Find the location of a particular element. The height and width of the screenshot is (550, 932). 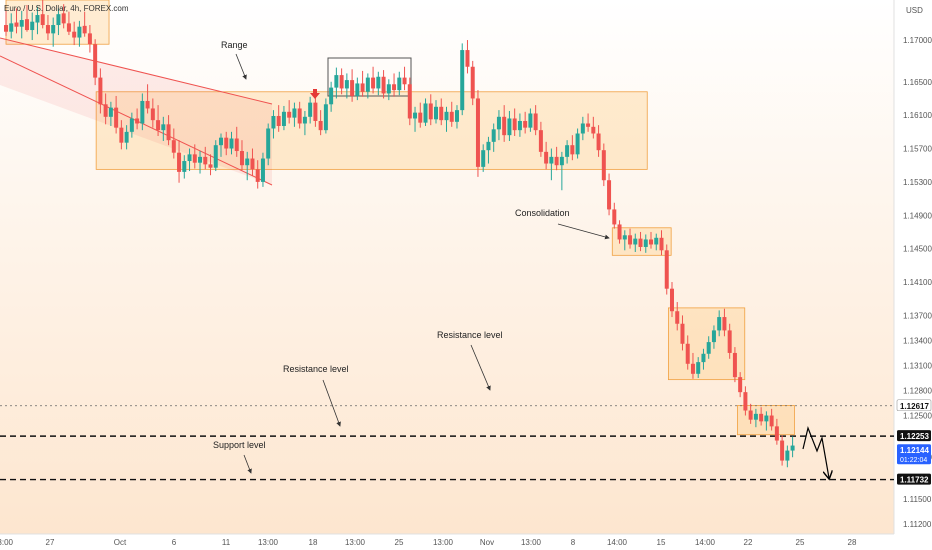

price-label-resistance-upper: 1.12617 is located at coordinates (914, 405).